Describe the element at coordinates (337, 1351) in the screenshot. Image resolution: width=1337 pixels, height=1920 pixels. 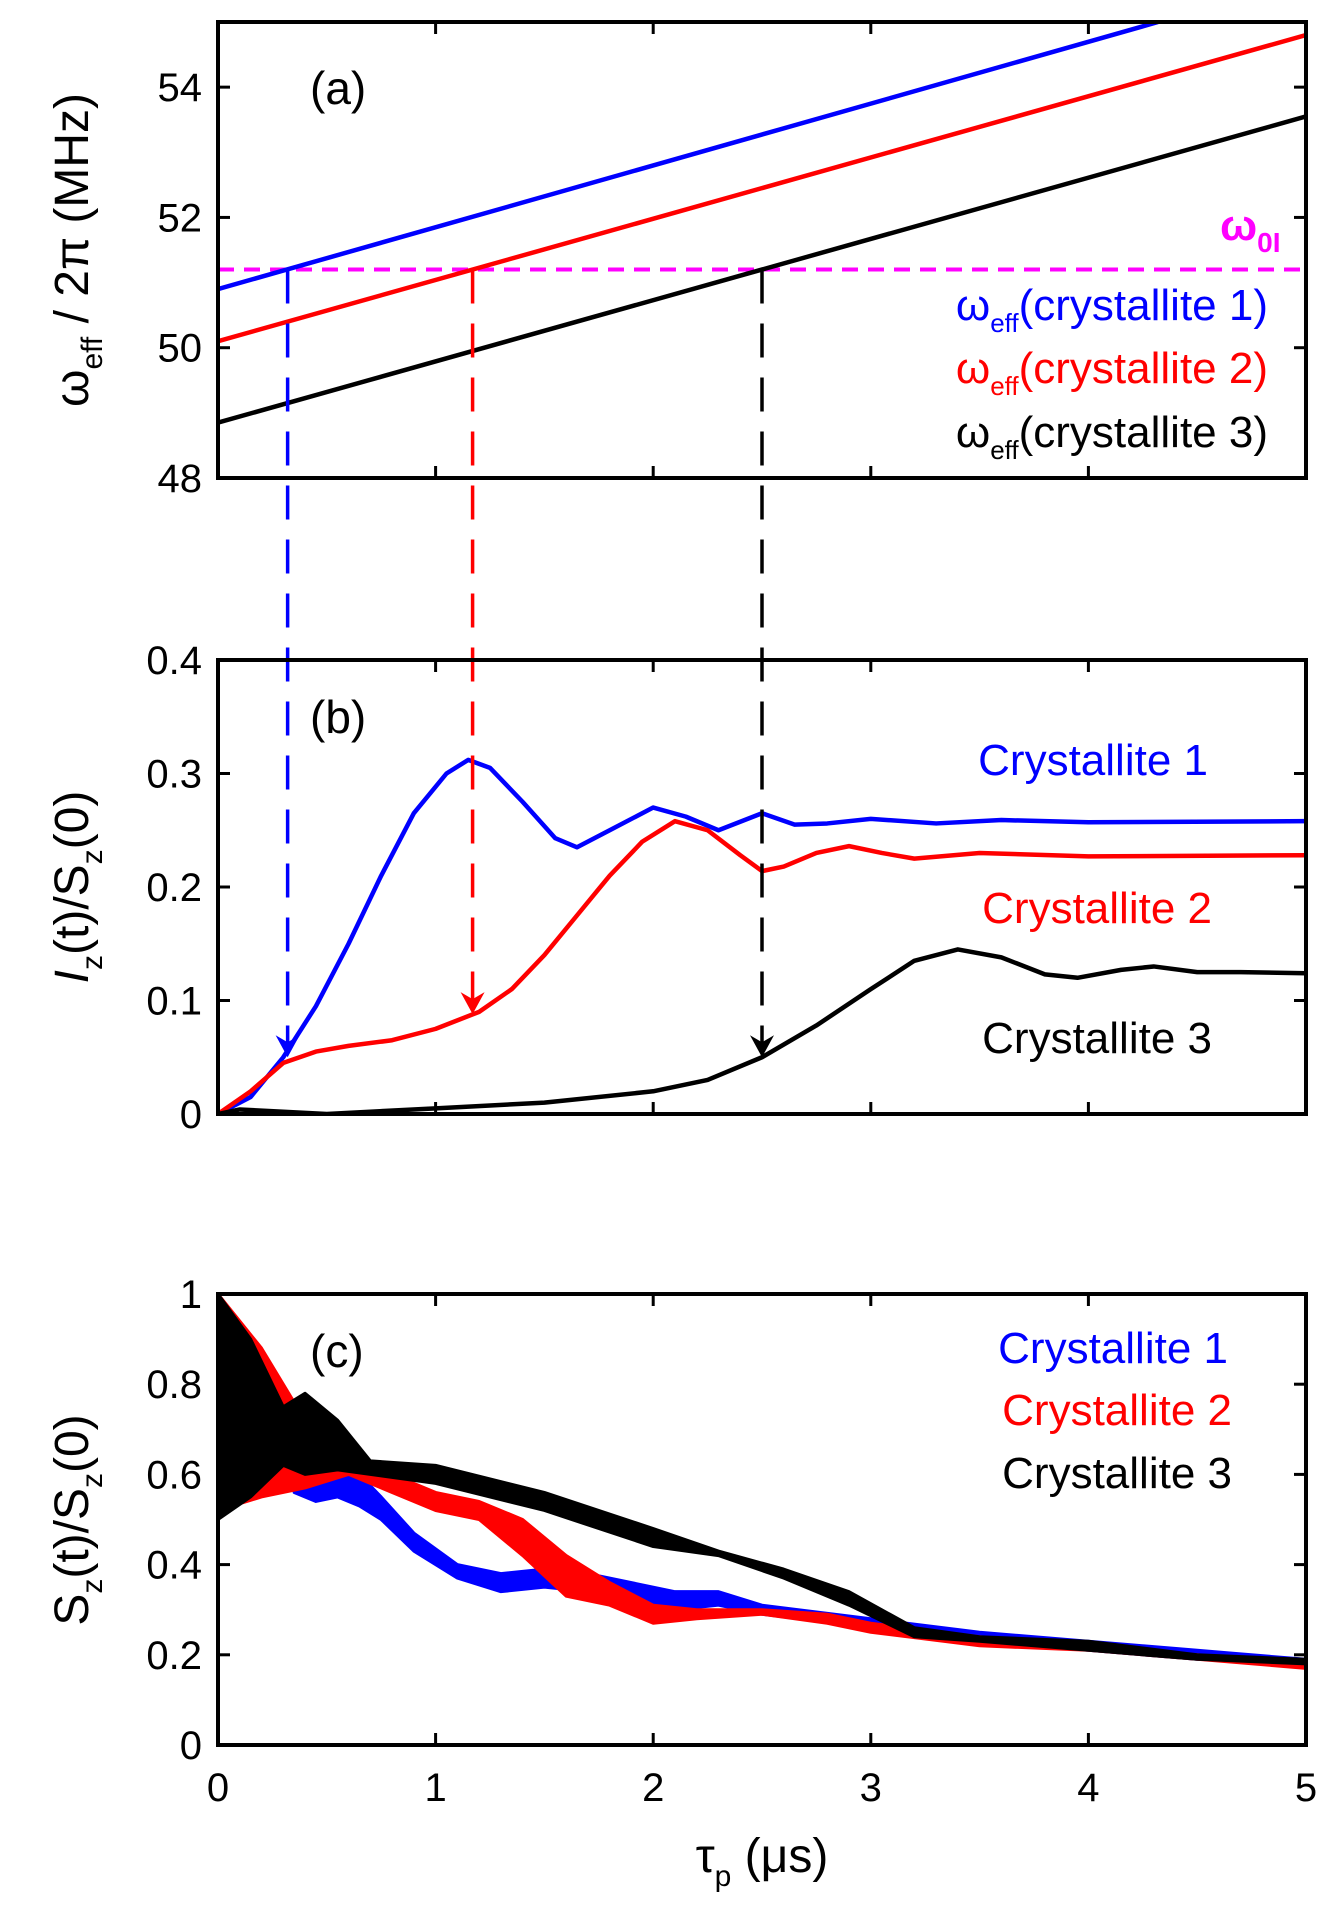
I see `panel-label-c: (c)` at that location.